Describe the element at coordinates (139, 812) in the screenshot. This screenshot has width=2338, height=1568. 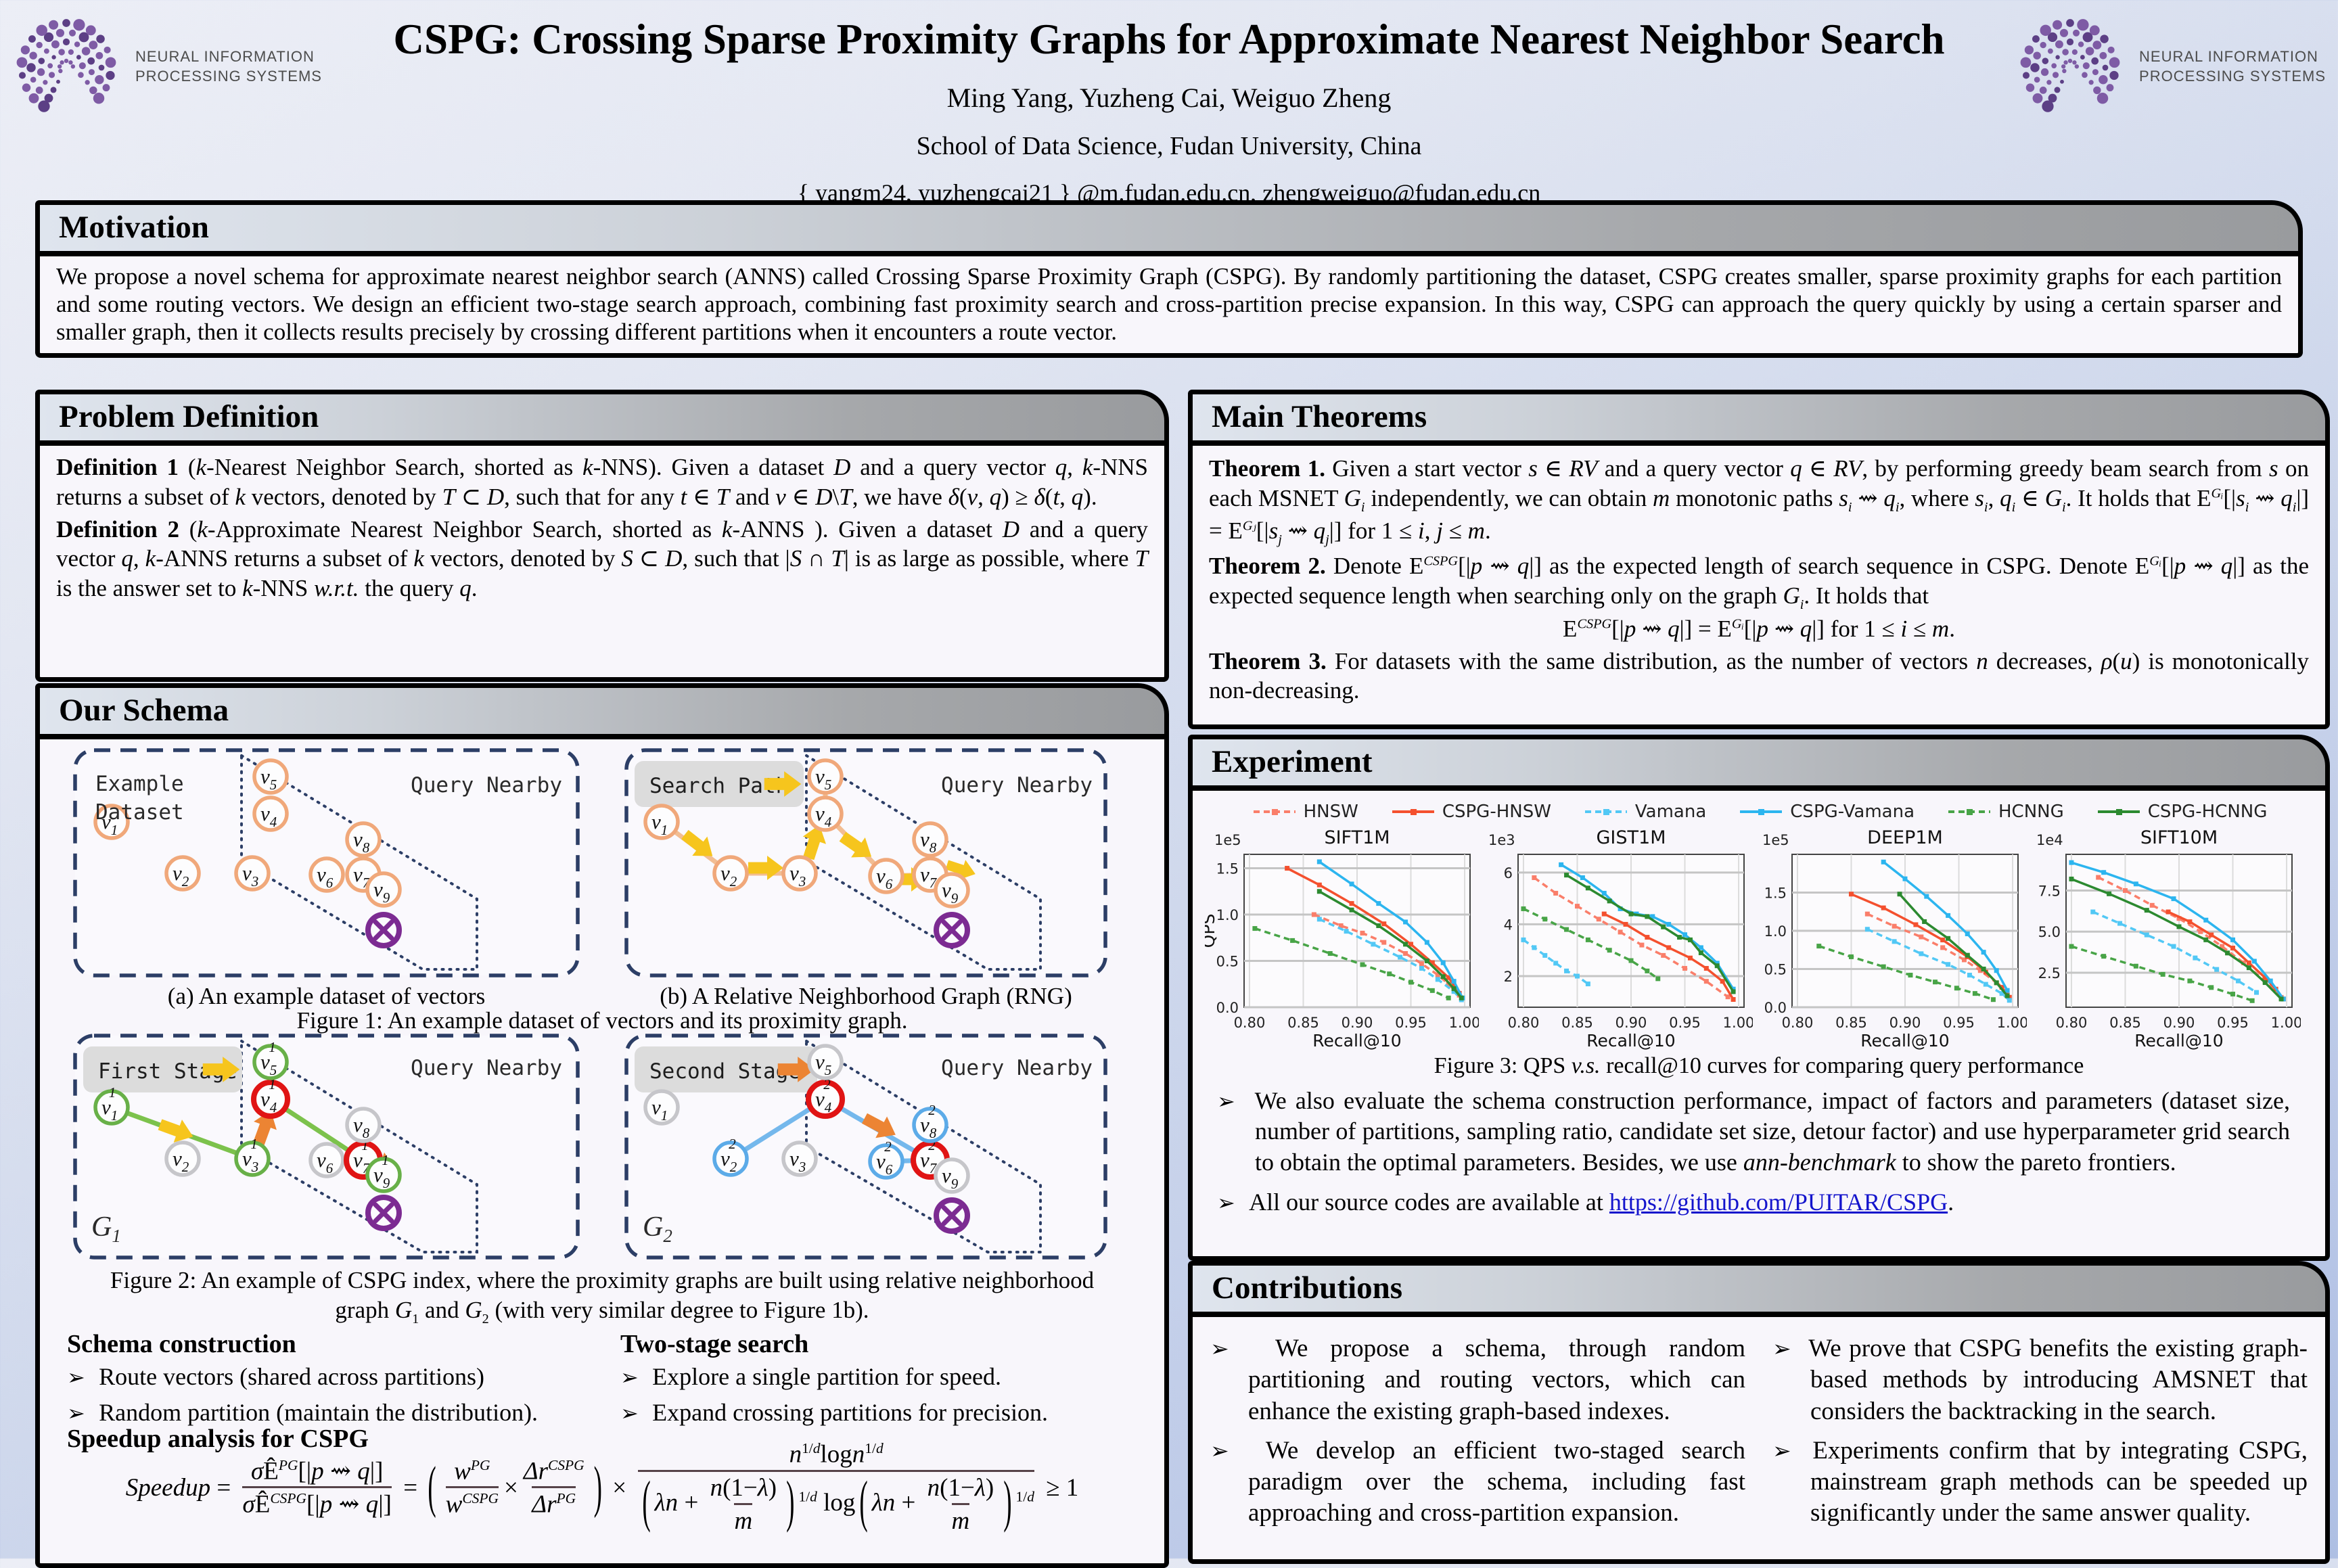
I see `svg-text: Dataset` at that location.